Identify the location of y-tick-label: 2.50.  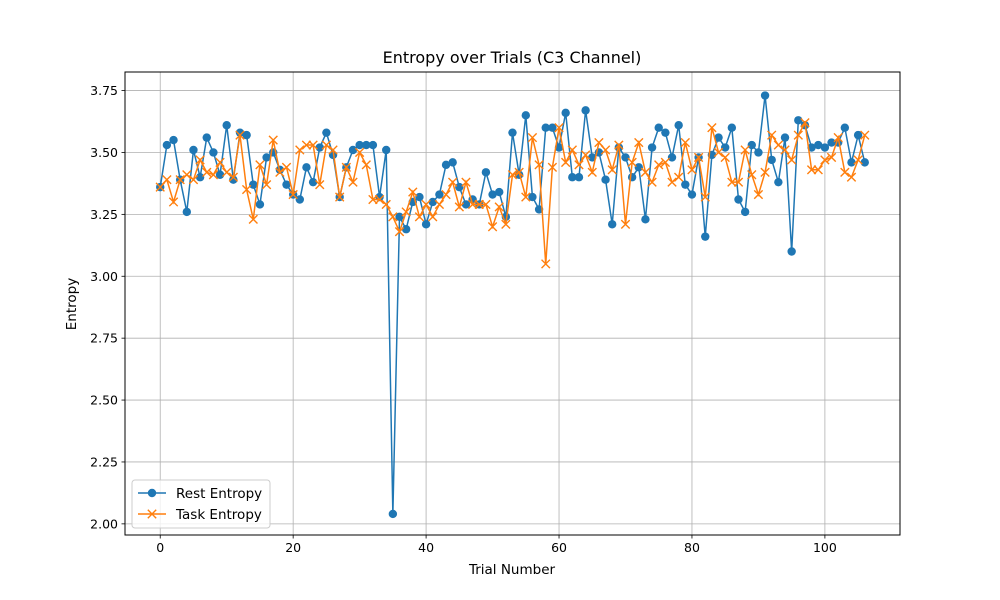
(104, 400).